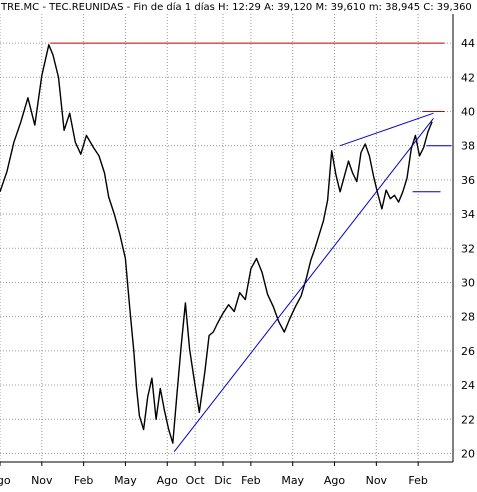 This screenshot has width=477, height=492. Describe the element at coordinates (468, 180) in the screenshot. I see `y-tick-label: 36` at that location.